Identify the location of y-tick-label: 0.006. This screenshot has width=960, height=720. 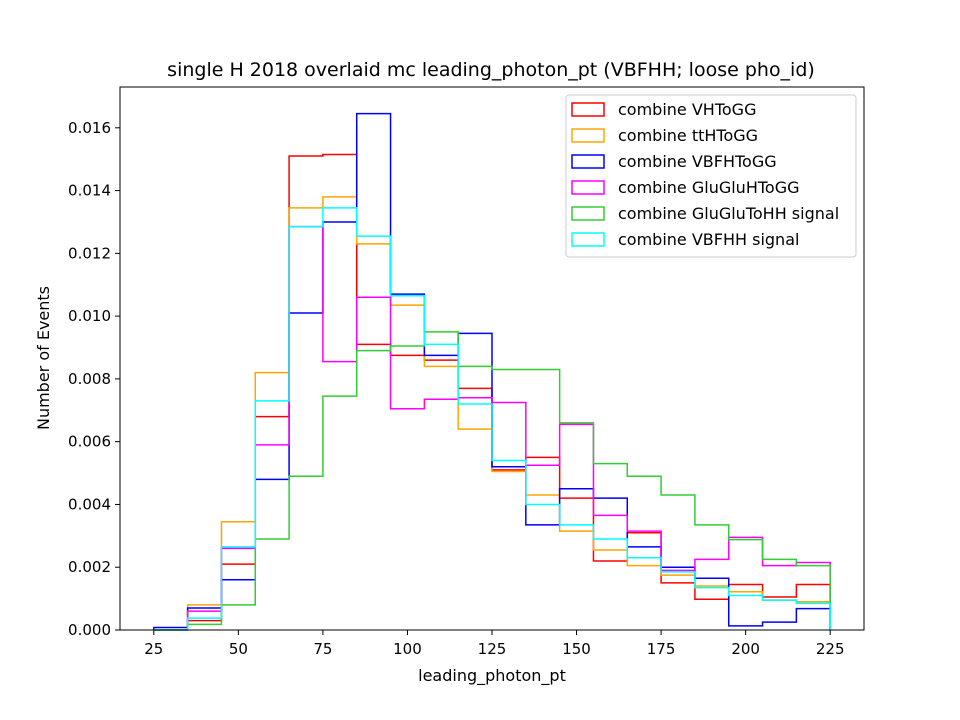
(89, 442).